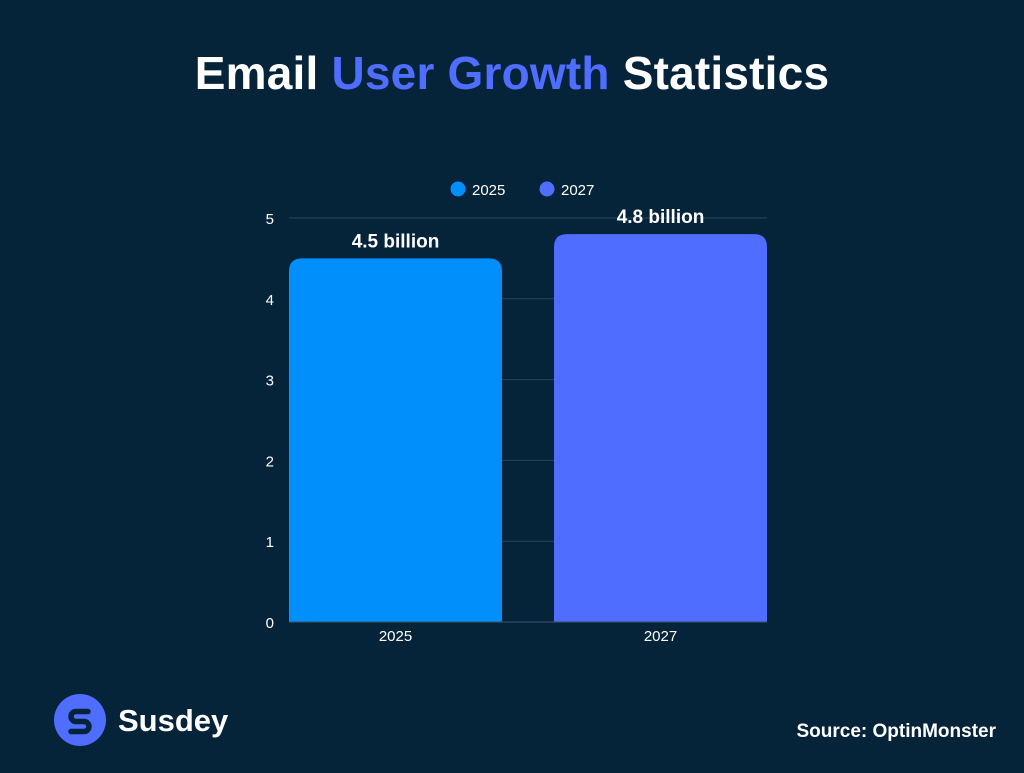 The width and height of the screenshot is (1024, 773). I want to click on legend: 2025 2027, so click(522, 190).